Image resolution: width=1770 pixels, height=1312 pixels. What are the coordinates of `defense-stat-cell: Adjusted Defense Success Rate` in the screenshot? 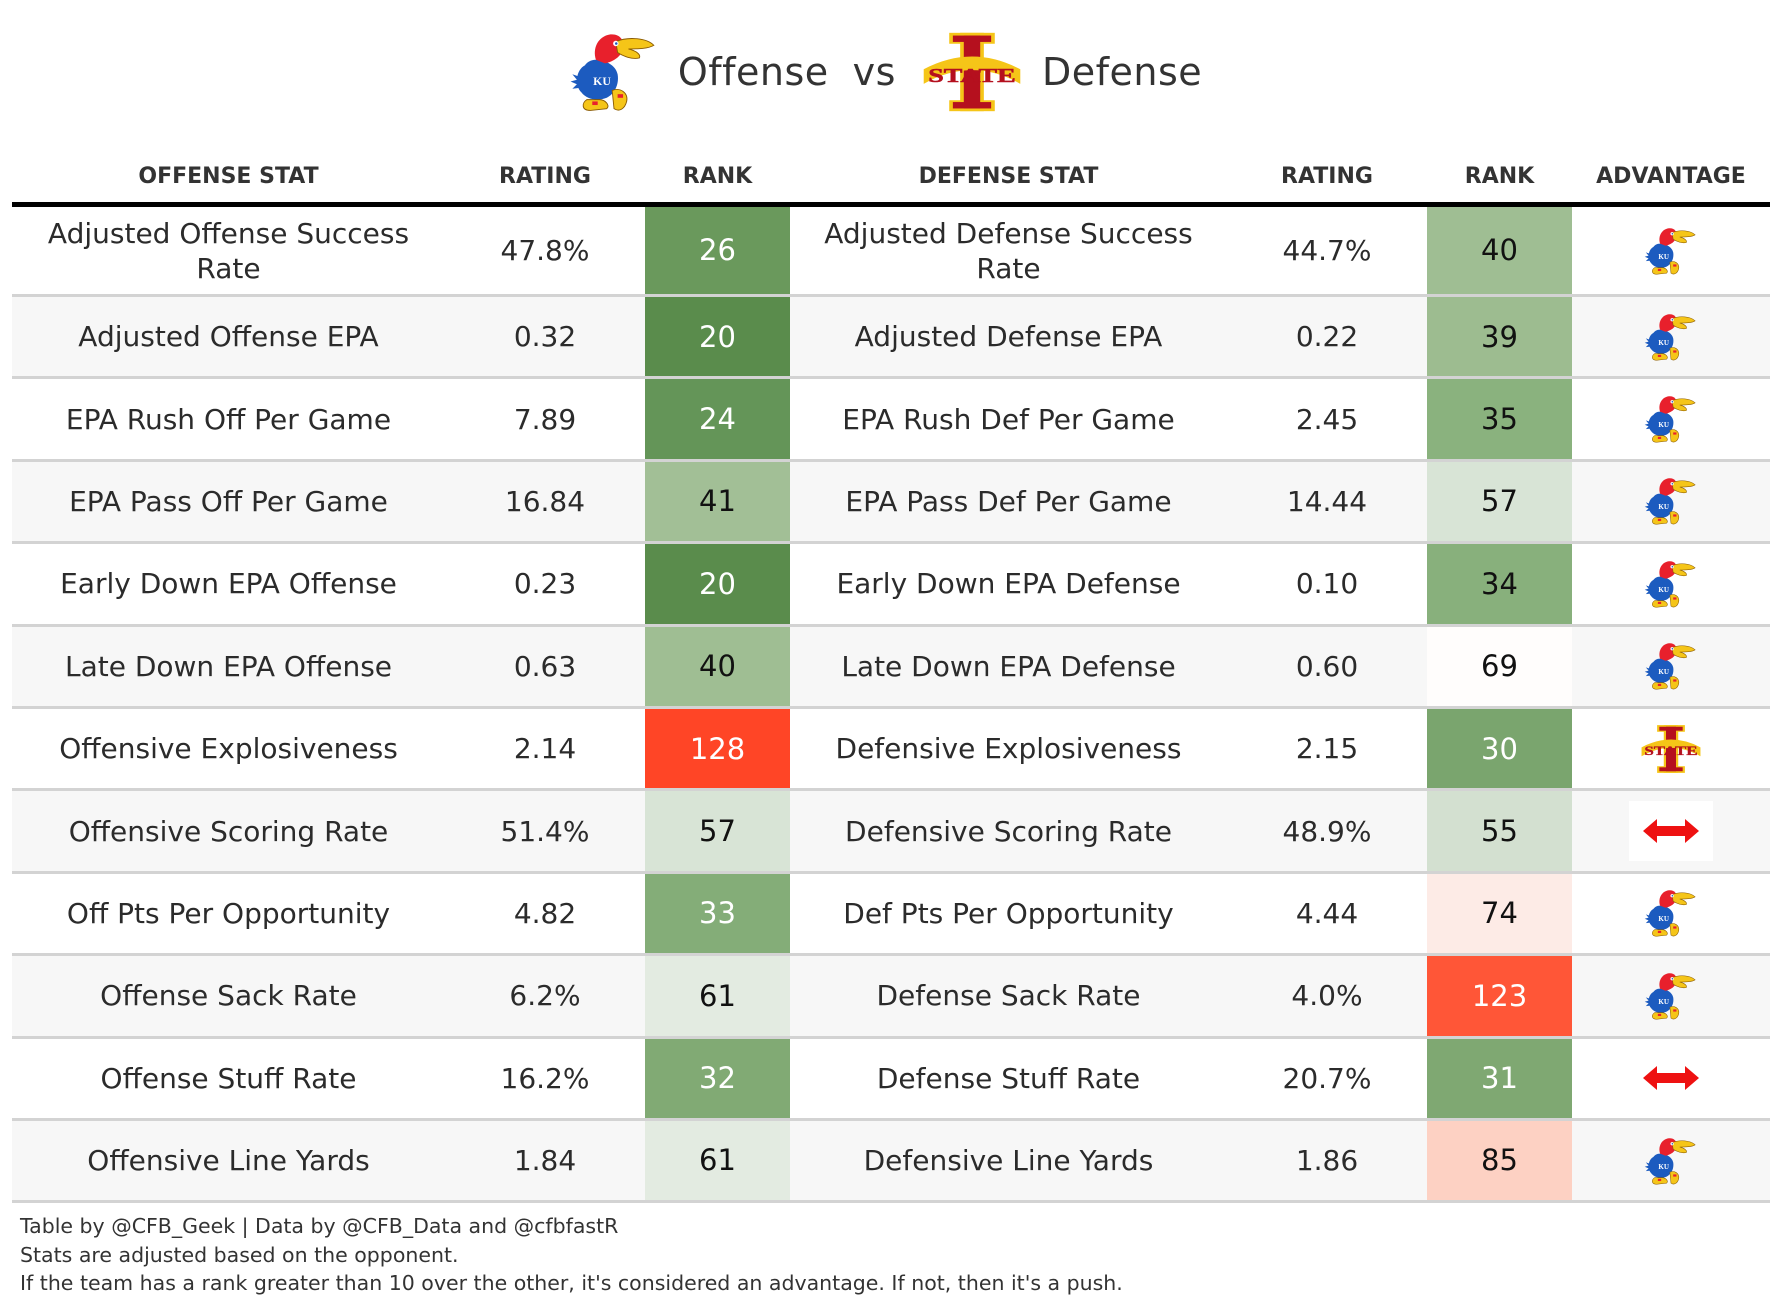 It's located at (1008, 250).